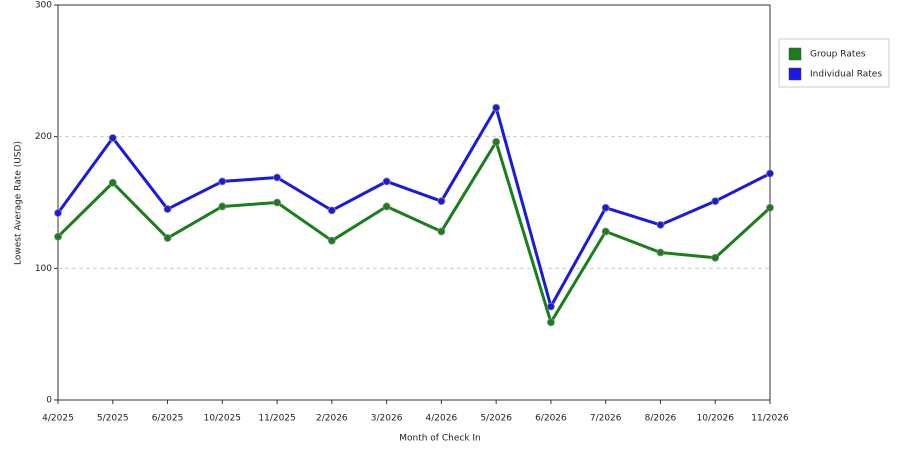 Image resolution: width=900 pixels, height=450 pixels. I want to click on y-tick-label: 300, so click(43, 6).